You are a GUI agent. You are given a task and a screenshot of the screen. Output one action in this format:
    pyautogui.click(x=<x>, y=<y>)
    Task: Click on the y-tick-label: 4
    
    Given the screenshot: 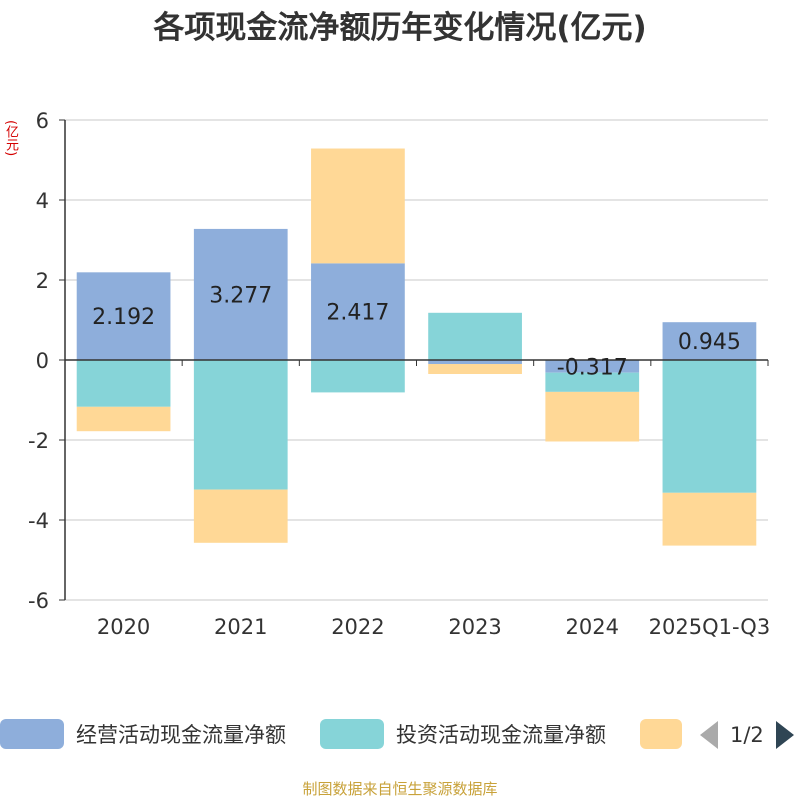 What is the action you would take?
    pyautogui.click(x=42, y=201)
    